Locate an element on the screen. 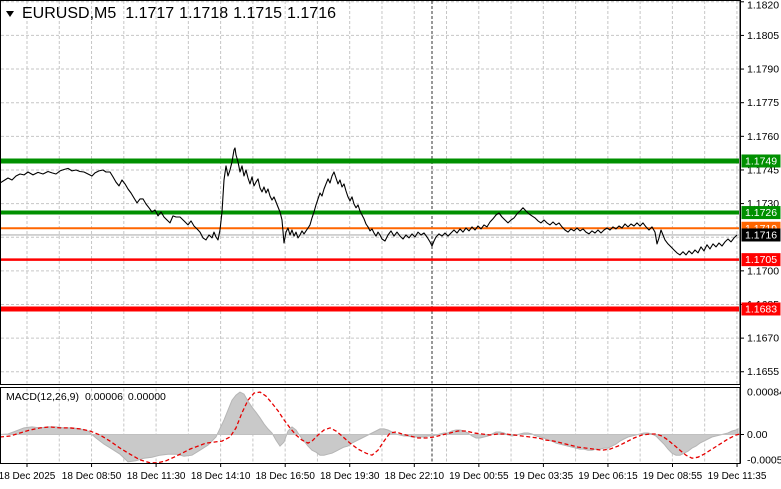 The width and height of the screenshot is (781, 489). macd-main-value: 0.00006 is located at coordinates (103, 397).